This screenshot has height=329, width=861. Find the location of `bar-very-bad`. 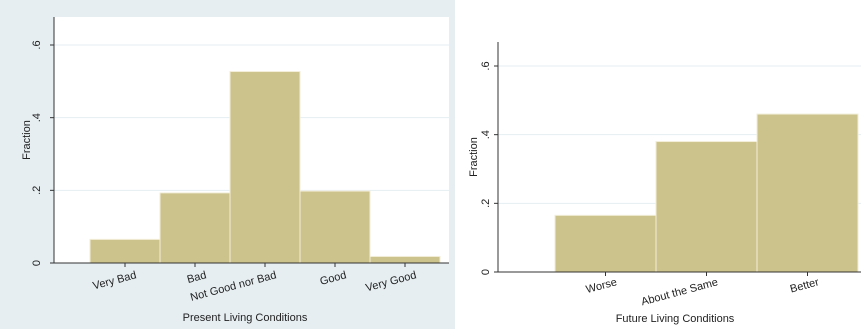

bar-very-bad is located at coordinates (125, 251).